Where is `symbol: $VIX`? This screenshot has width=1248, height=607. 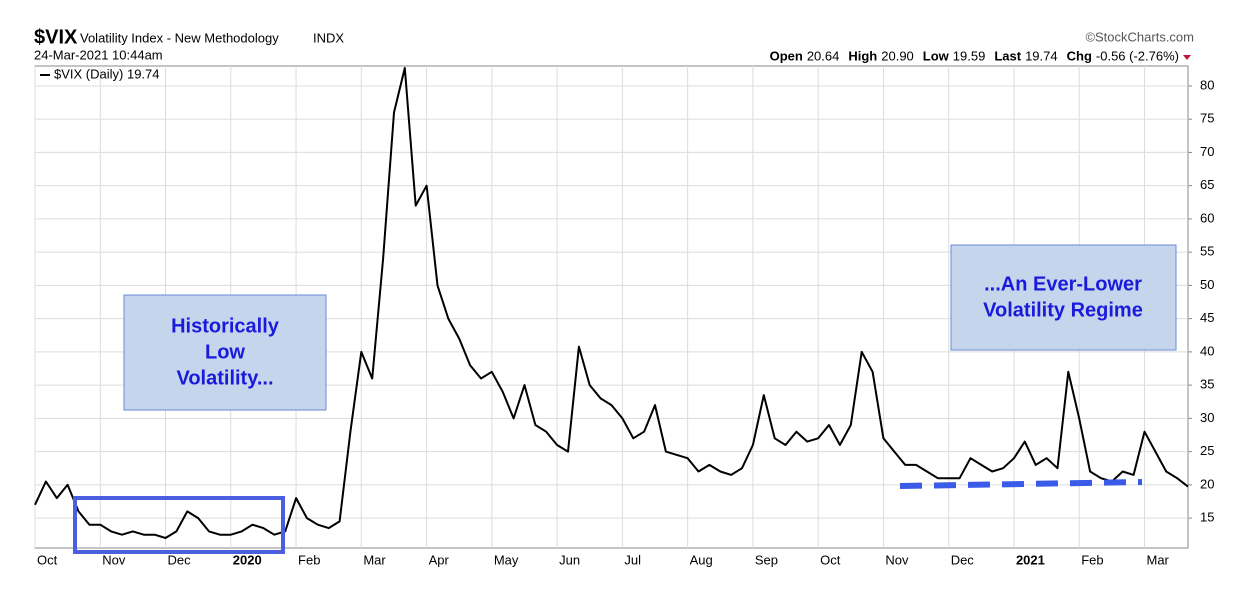
symbol: $VIX is located at coordinates (56, 37).